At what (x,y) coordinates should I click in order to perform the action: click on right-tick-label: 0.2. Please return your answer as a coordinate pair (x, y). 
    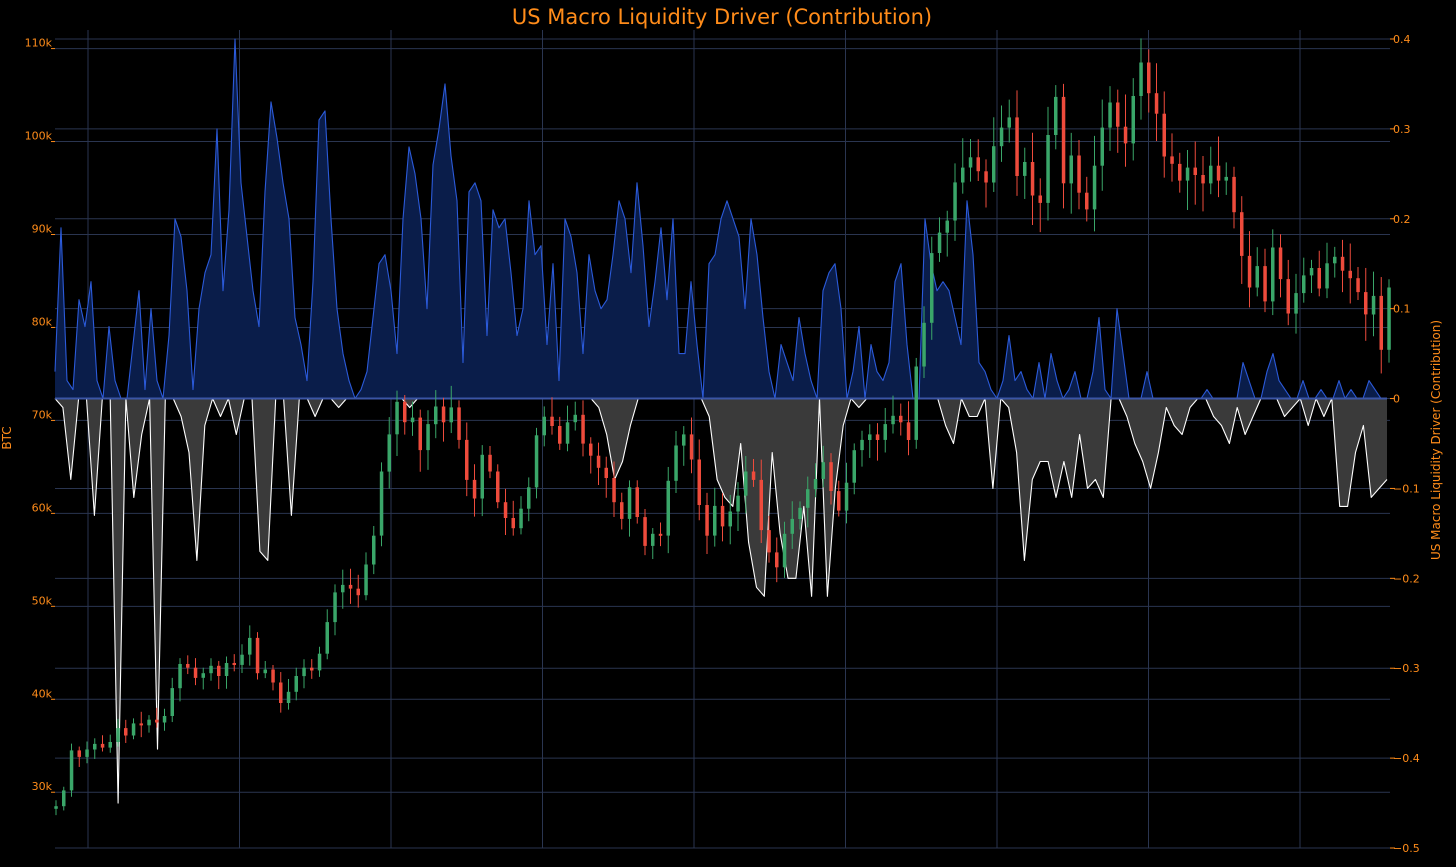
    Looking at the image, I should click on (1402, 219).